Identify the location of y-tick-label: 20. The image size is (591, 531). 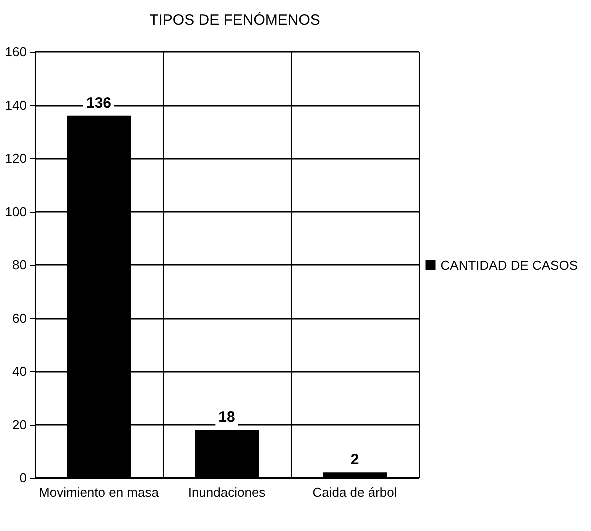
(19, 424).